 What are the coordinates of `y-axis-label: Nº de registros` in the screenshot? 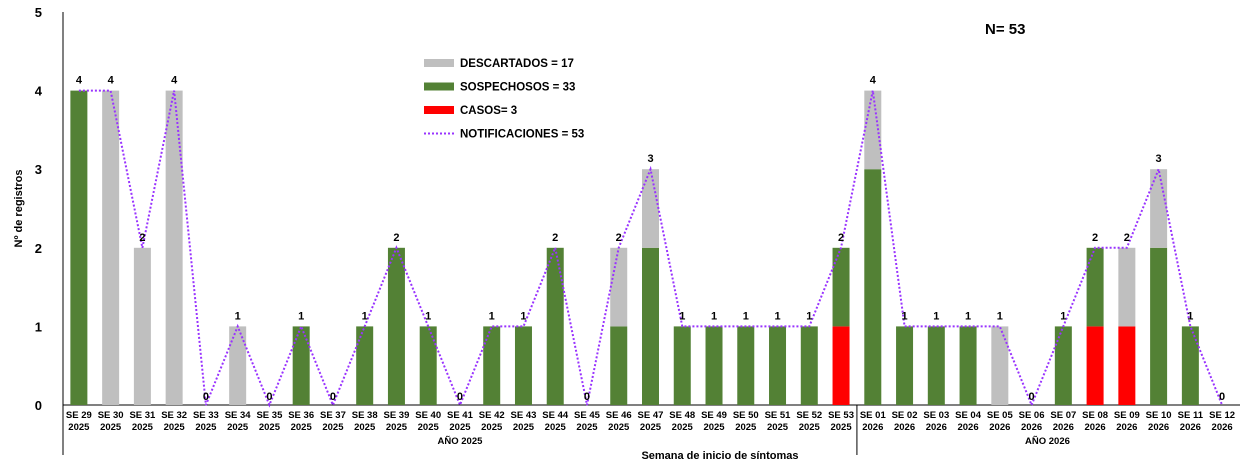 It's located at (19, 209).